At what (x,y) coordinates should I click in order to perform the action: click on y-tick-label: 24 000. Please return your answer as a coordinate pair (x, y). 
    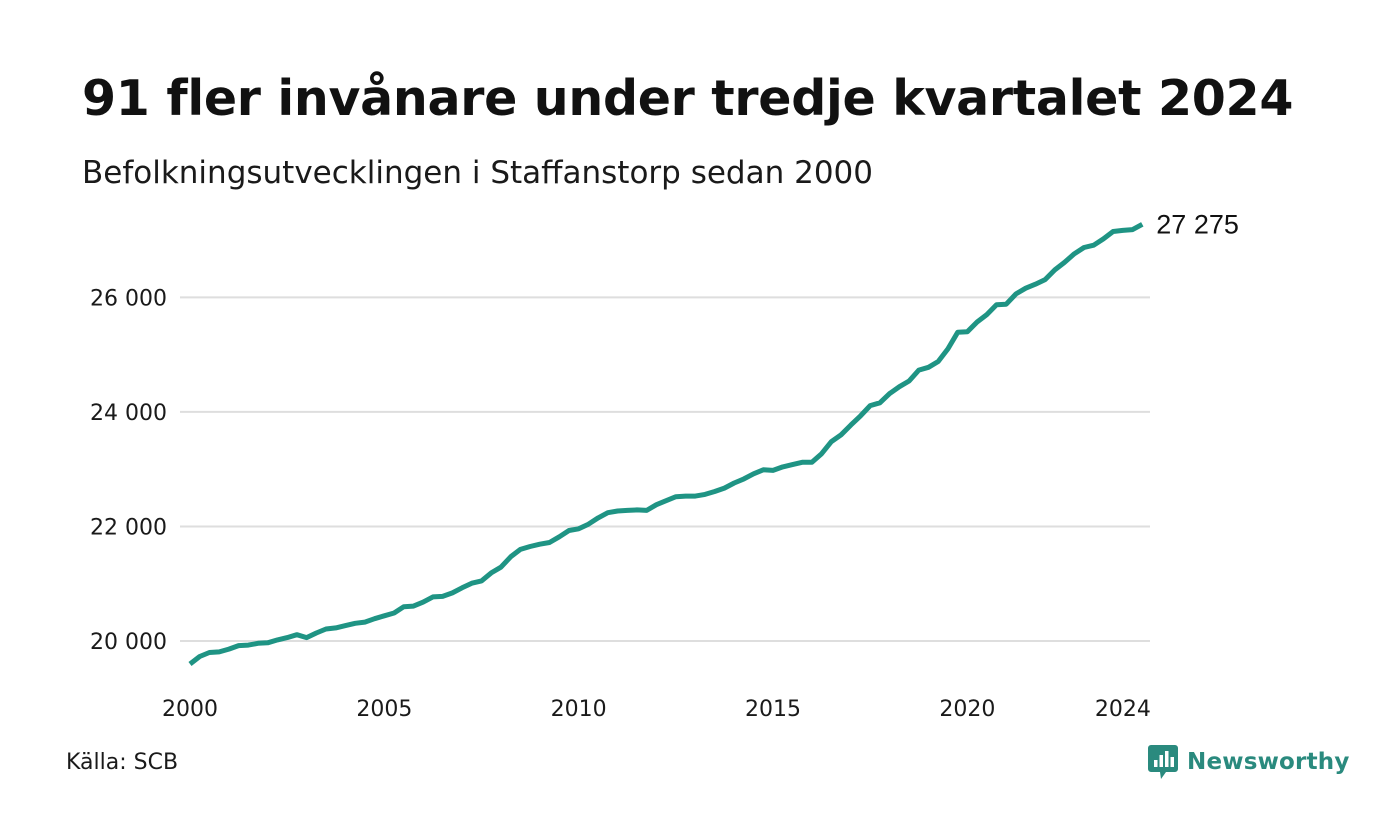
    Looking at the image, I should click on (128, 413).